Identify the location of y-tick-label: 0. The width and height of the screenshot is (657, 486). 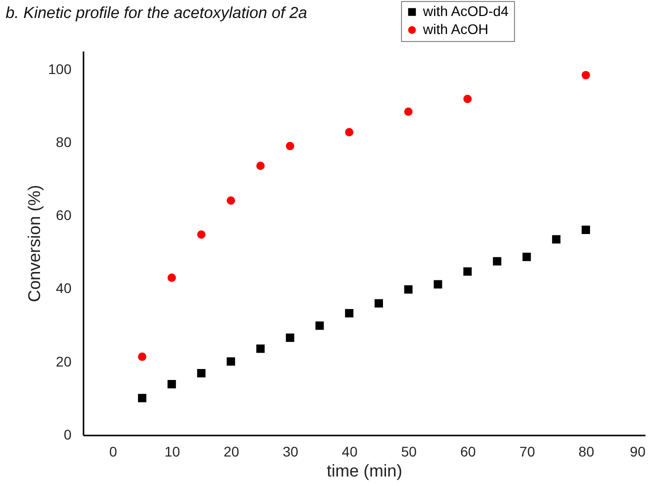
(68, 434).